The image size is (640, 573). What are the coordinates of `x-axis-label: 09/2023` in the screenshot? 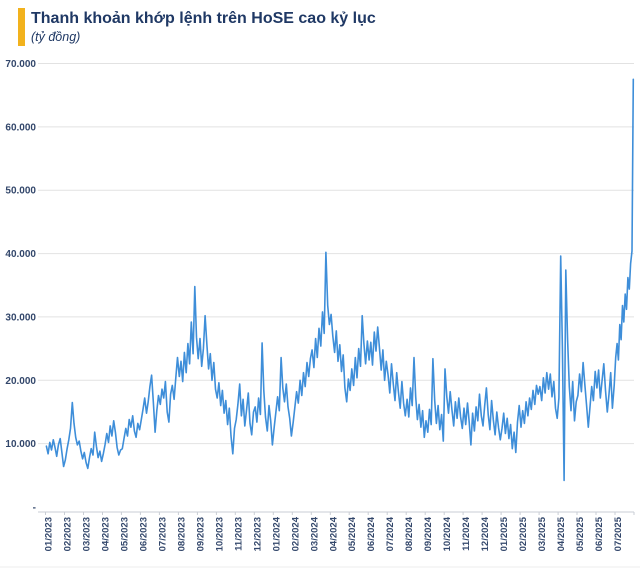 It's located at (200, 534).